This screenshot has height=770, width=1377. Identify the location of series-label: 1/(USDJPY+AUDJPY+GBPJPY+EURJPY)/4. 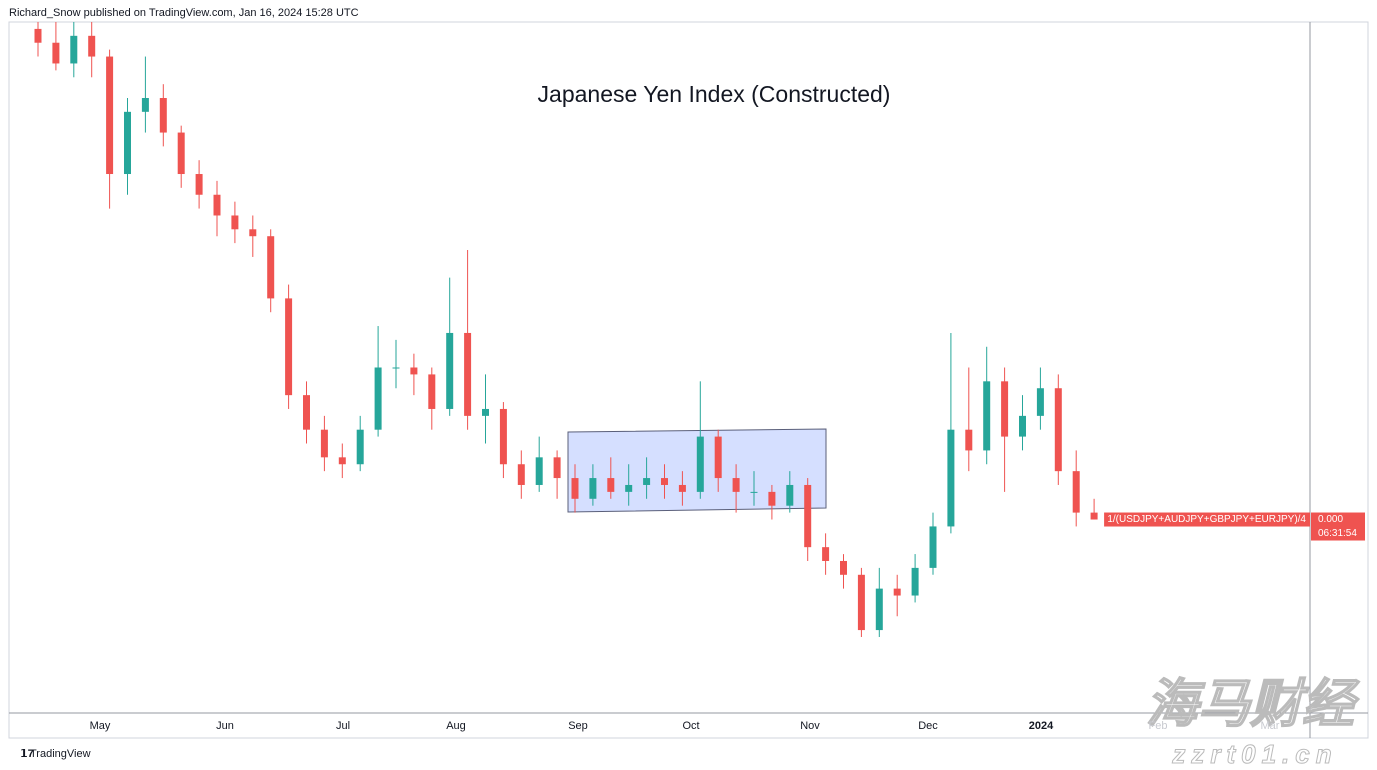
(1206, 519).